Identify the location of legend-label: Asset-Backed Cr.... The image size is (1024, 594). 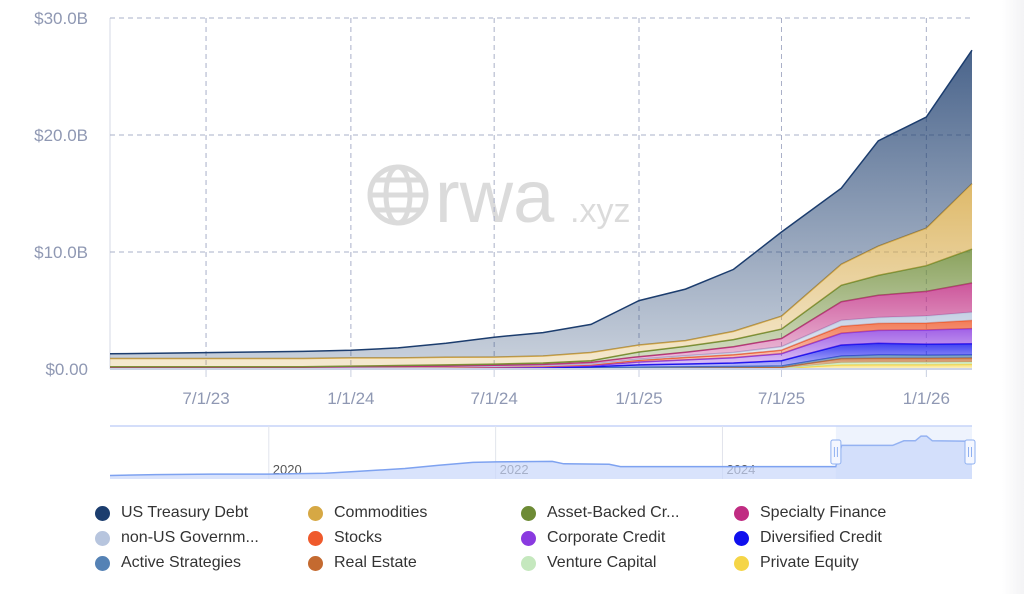
(613, 512).